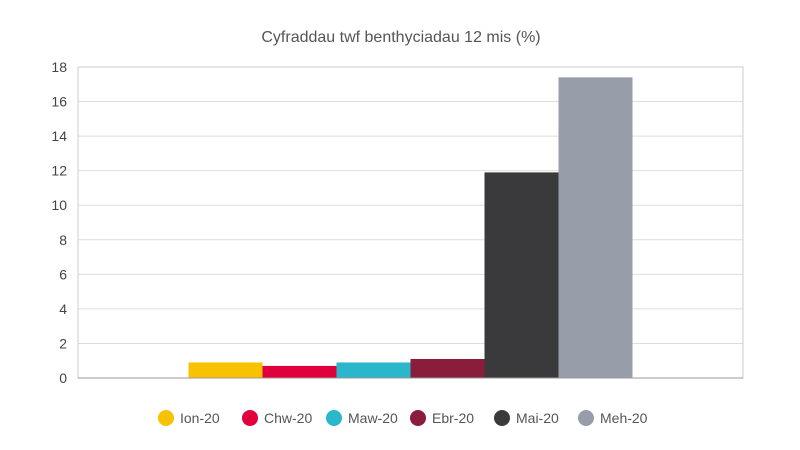 Image resolution: width=800 pixels, height=450 pixels. Describe the element at coordinates (63, 343) in the screenshot. I see `y-tick-label: 2` at that location.